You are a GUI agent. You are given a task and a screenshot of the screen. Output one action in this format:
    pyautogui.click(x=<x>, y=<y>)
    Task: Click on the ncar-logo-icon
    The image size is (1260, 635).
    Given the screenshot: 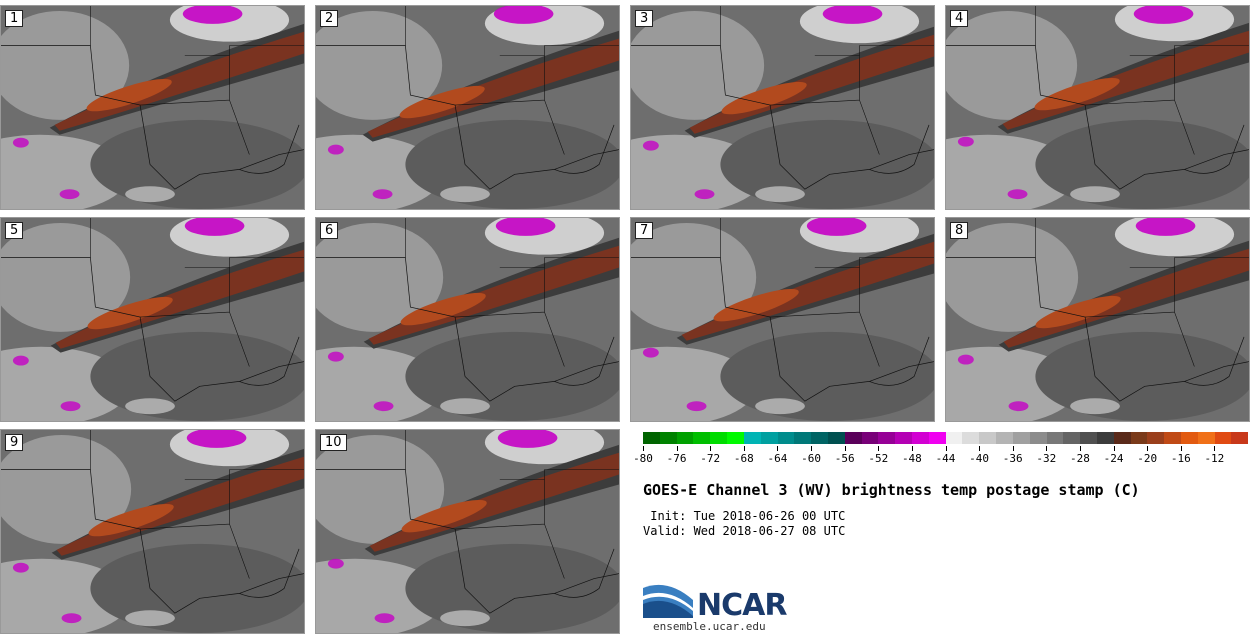 What is the action you would take?
    pyautogui.click(x=668, y=601)
    